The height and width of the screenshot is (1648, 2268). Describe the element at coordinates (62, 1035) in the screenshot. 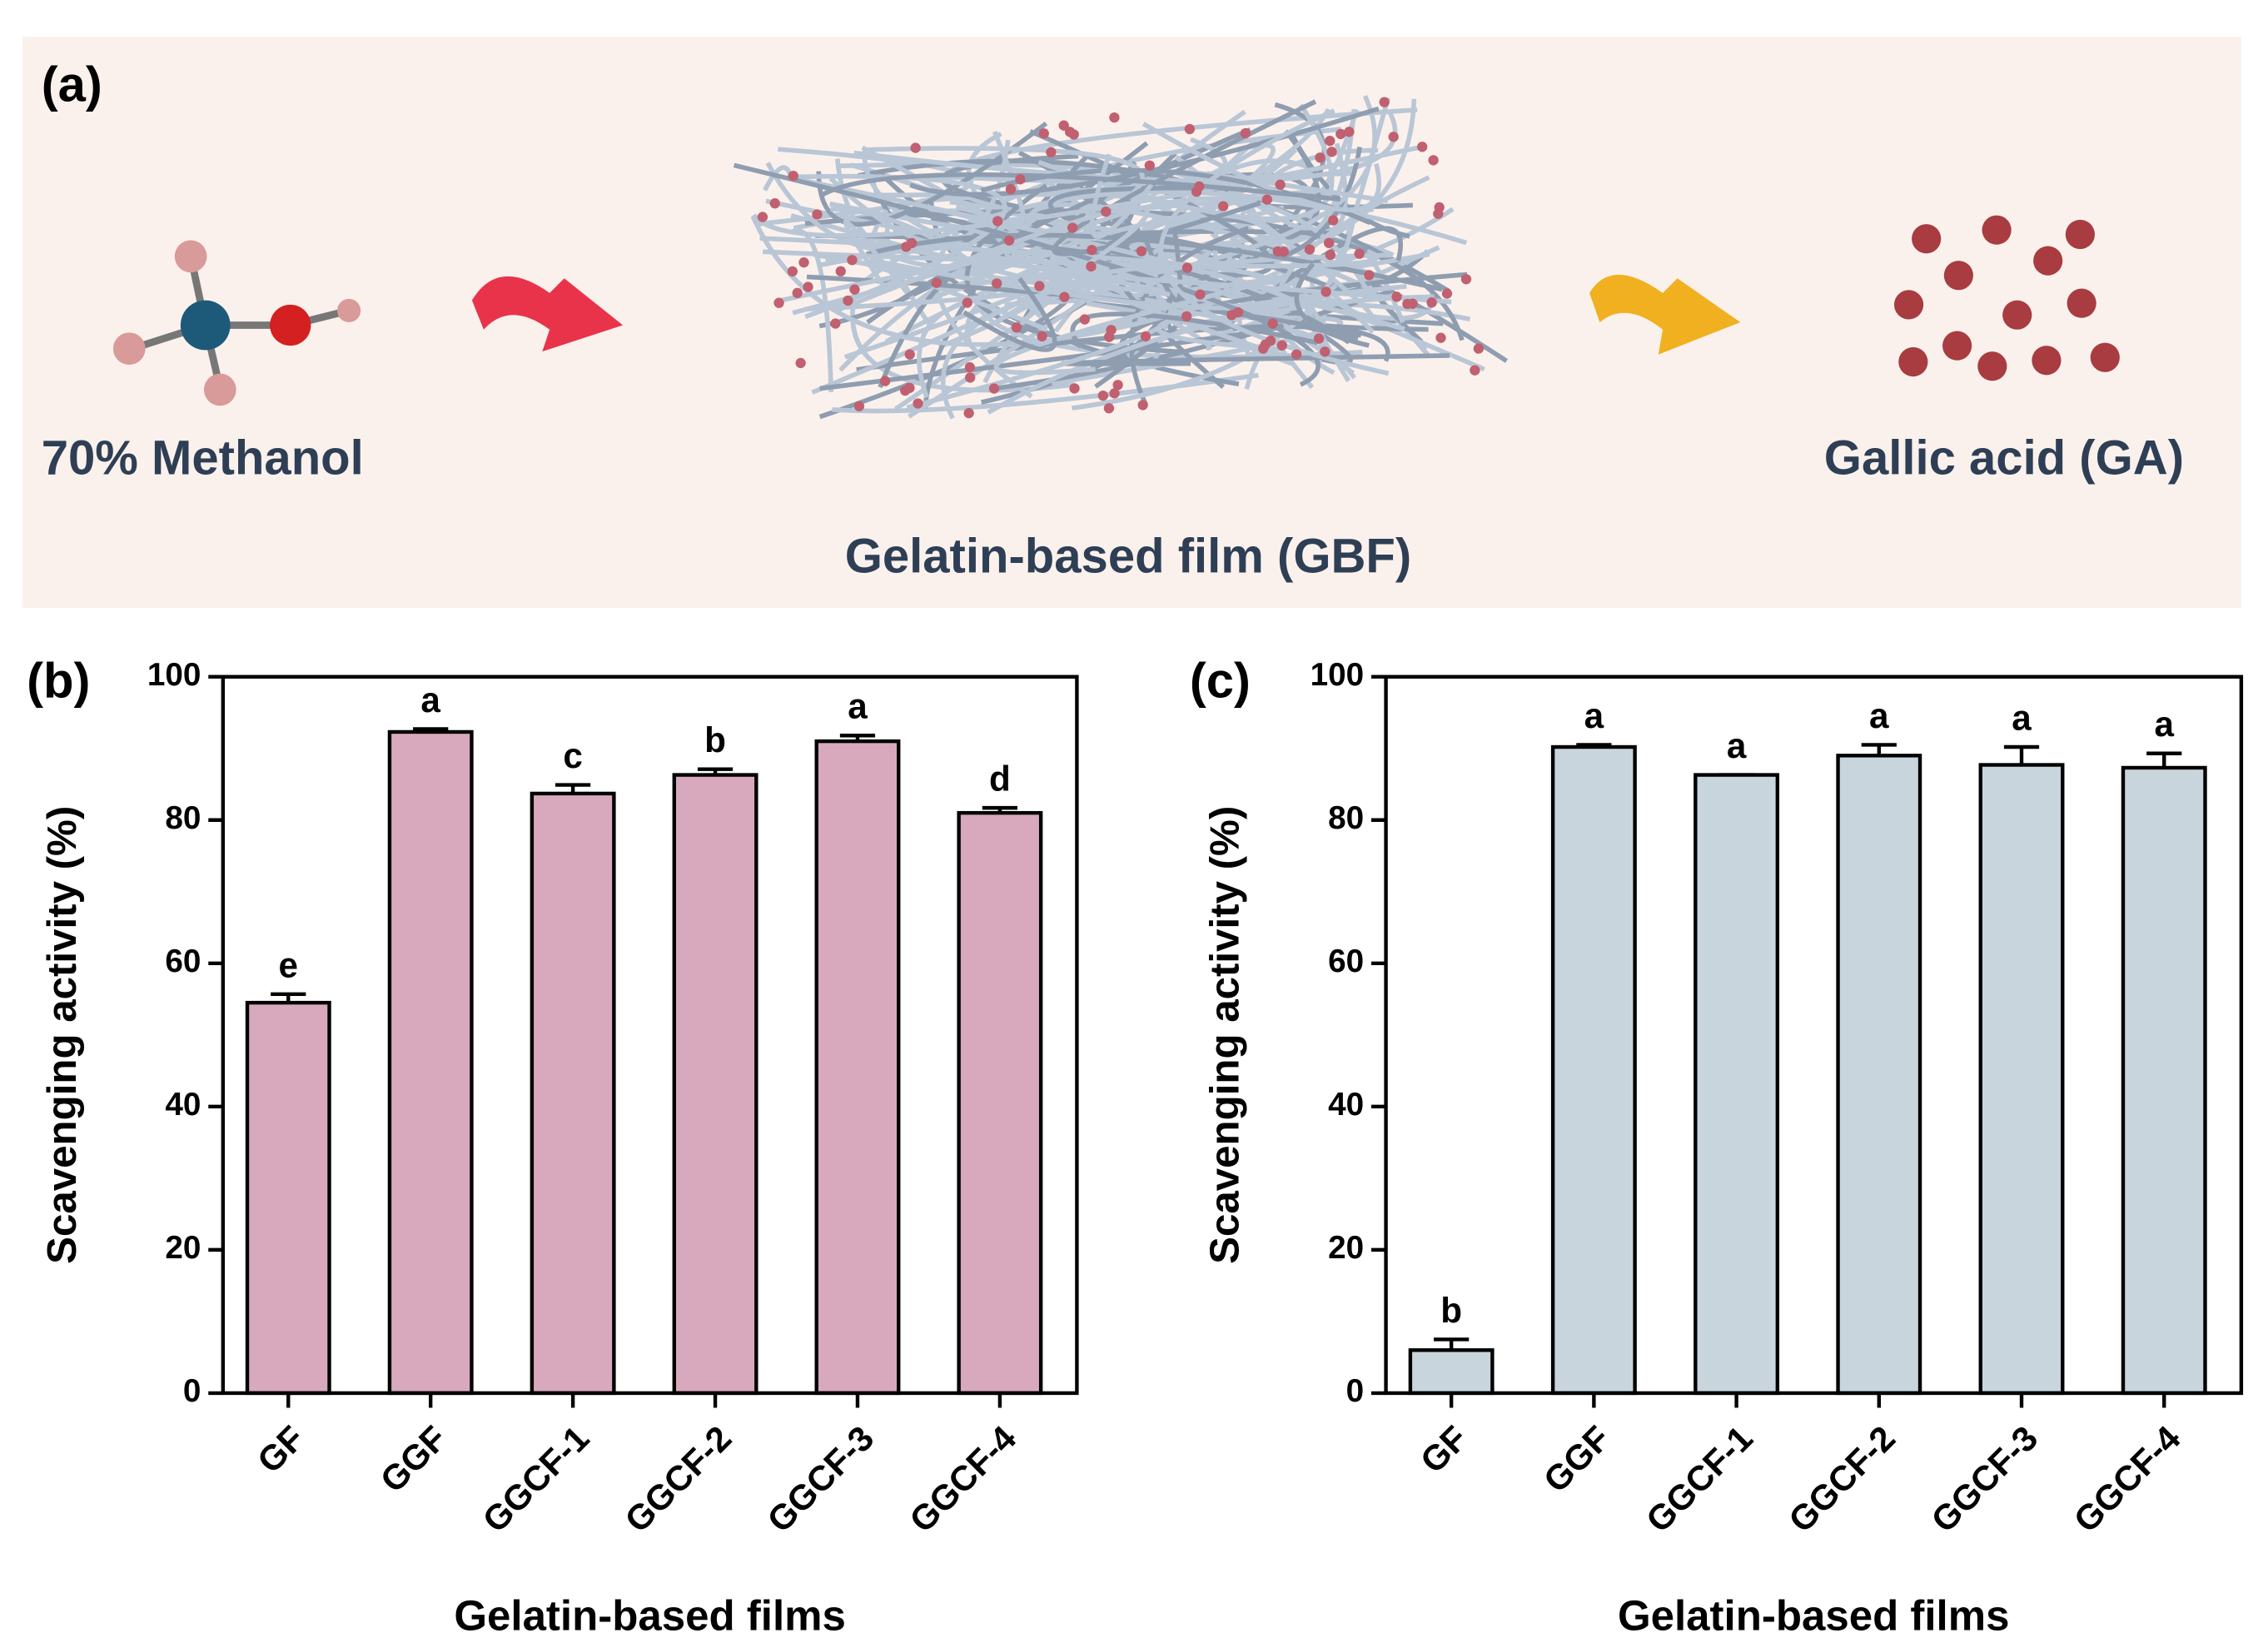

I see `y-axis-label: Scavenging activity (%)` at that location.